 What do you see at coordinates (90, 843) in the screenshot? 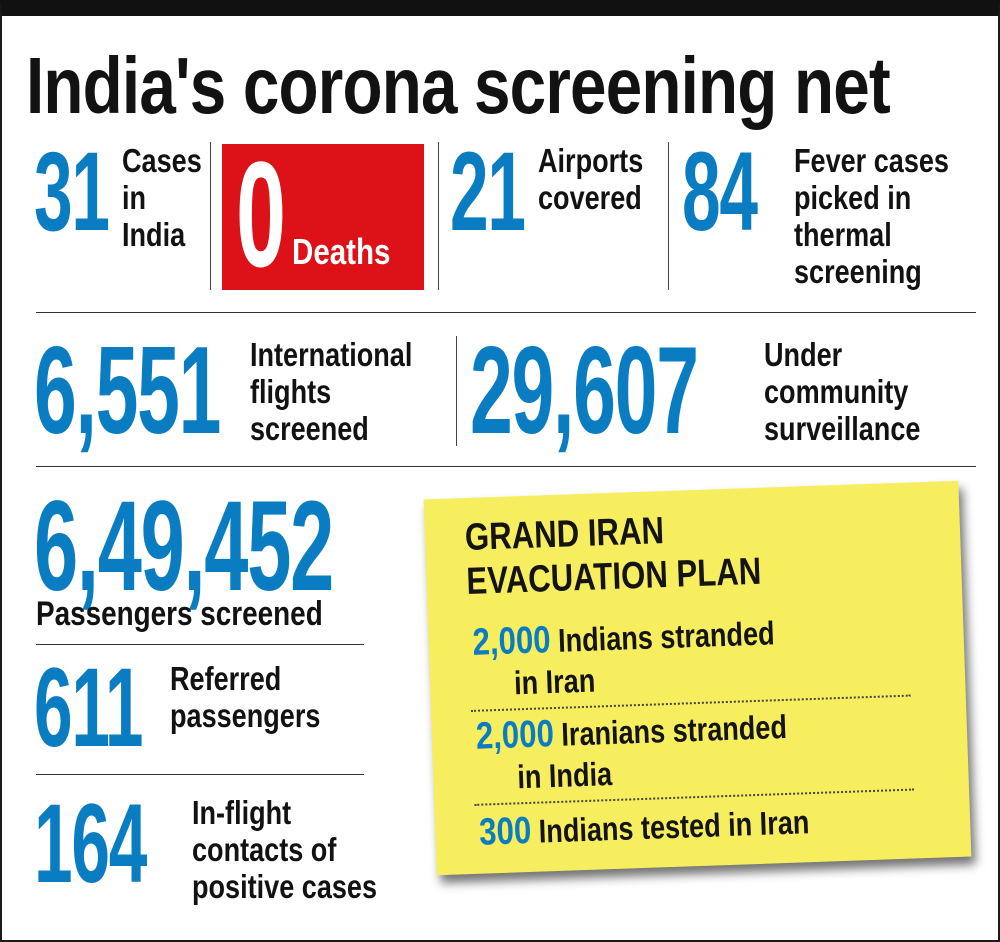
I see `inflight-number: 164` at bounding box center [90, 843].